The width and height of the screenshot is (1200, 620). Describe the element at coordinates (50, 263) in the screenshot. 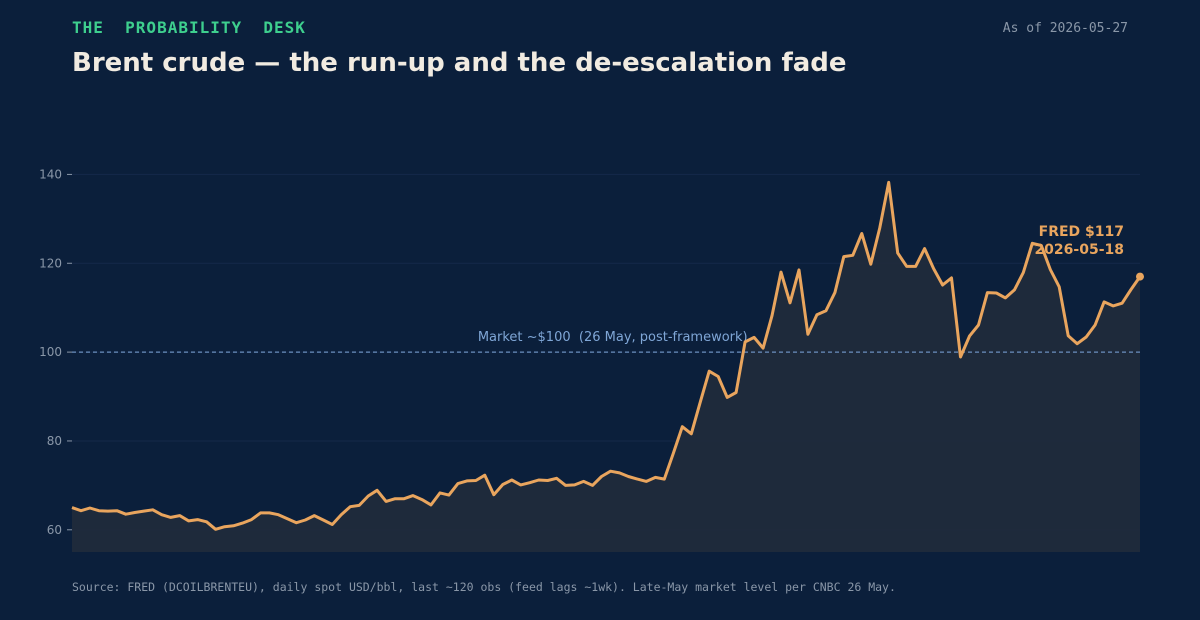

I see `y-tick-label: 120` at that location.